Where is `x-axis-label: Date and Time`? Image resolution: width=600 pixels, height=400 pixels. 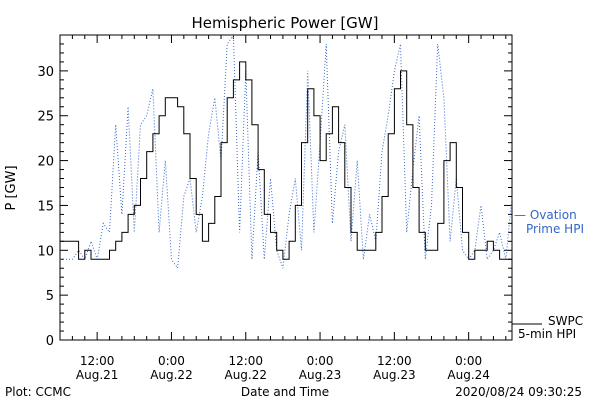
x-axis-label: Date and Time is located at coordinates (285, 392).